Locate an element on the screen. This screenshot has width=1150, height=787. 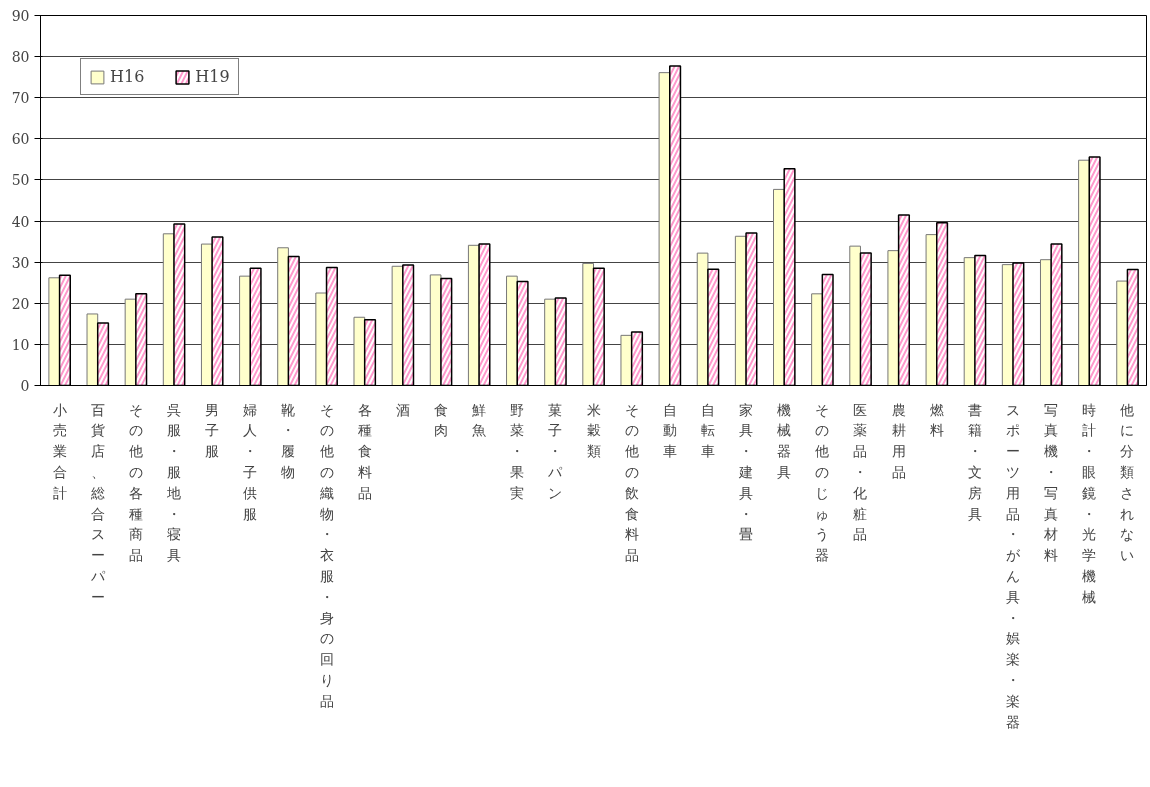
x-tick-label: 小売業合計 is located at coordinates (59, 451).